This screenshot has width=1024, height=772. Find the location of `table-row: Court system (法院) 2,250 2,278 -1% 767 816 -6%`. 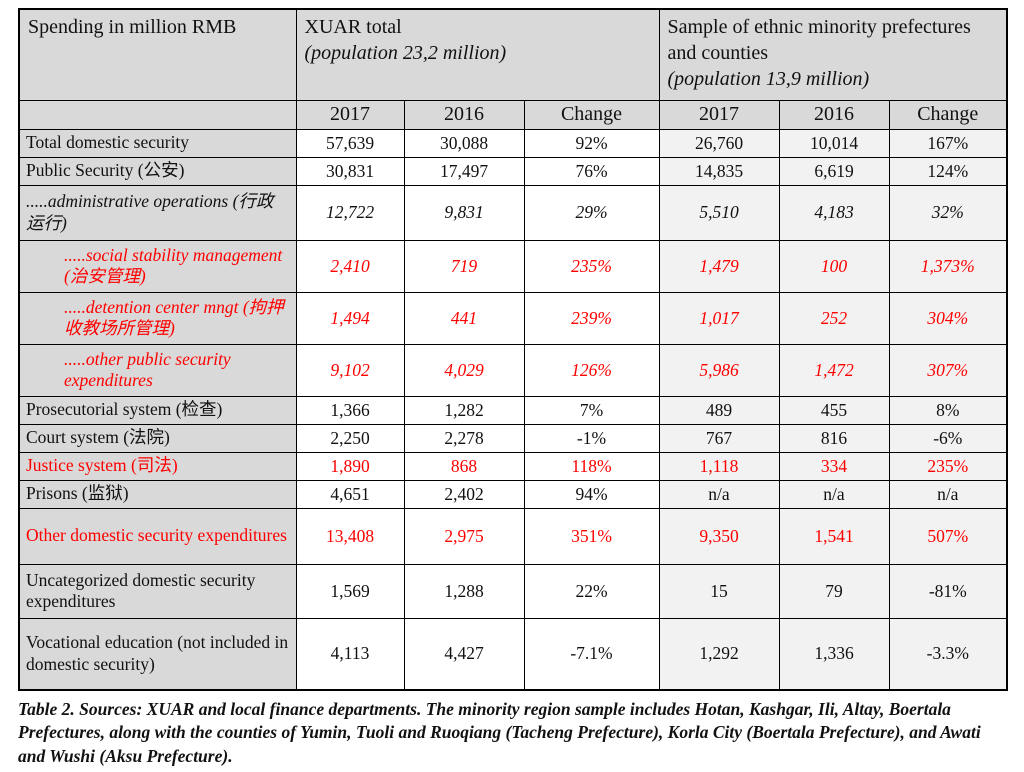

table-row: Court system (法院) 2,250 2,278 -1% 767 816 -6% is located at coordinates (513, 438).